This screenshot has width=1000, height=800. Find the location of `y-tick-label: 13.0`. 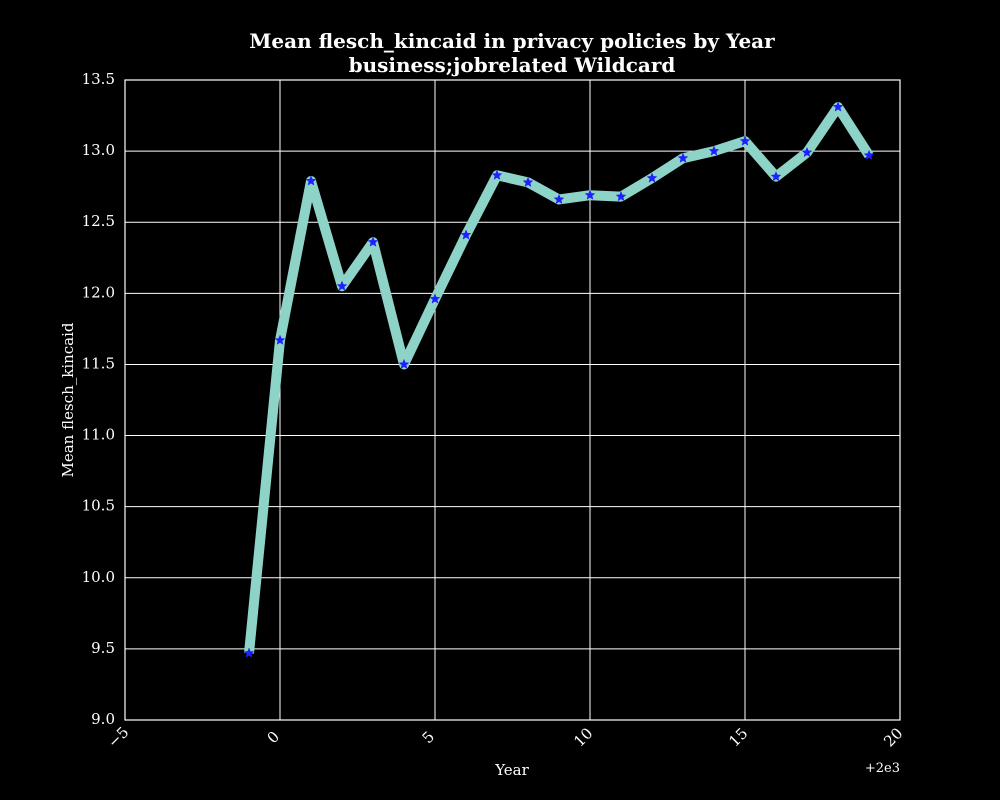

y-tick-label: 13.0 is located at coordinates (98, 150).